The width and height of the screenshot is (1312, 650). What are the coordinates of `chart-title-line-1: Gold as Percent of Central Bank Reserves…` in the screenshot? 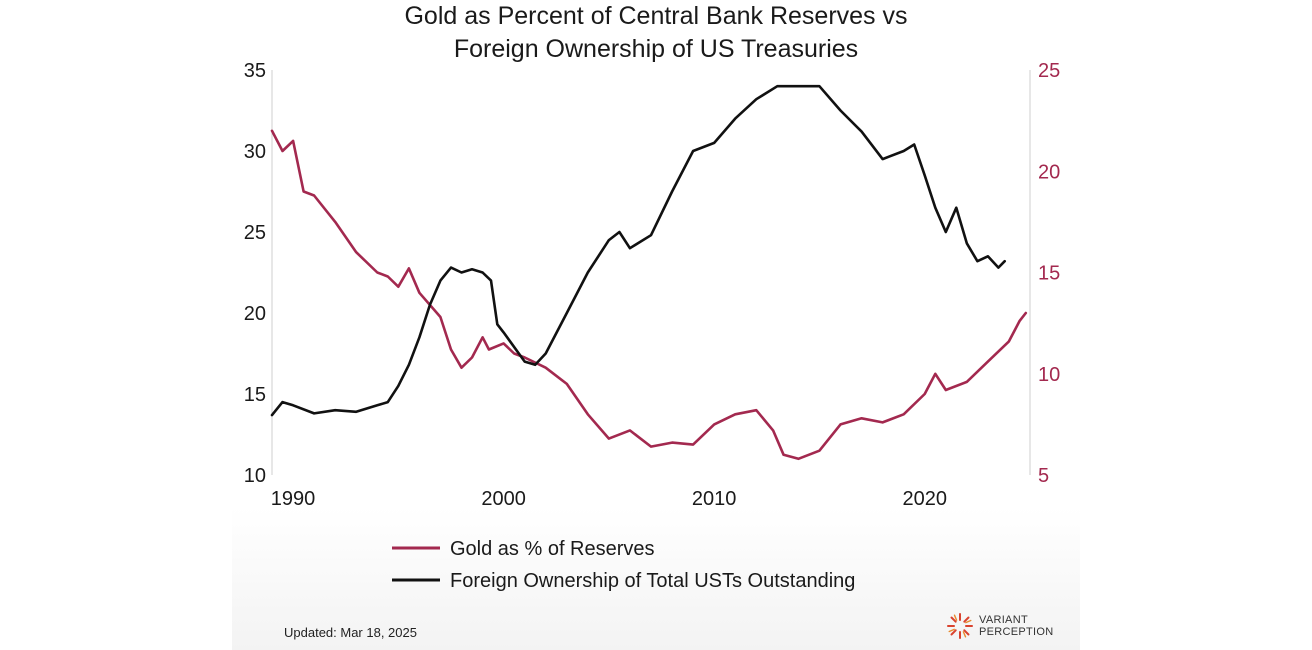 It's located at (655, 16).